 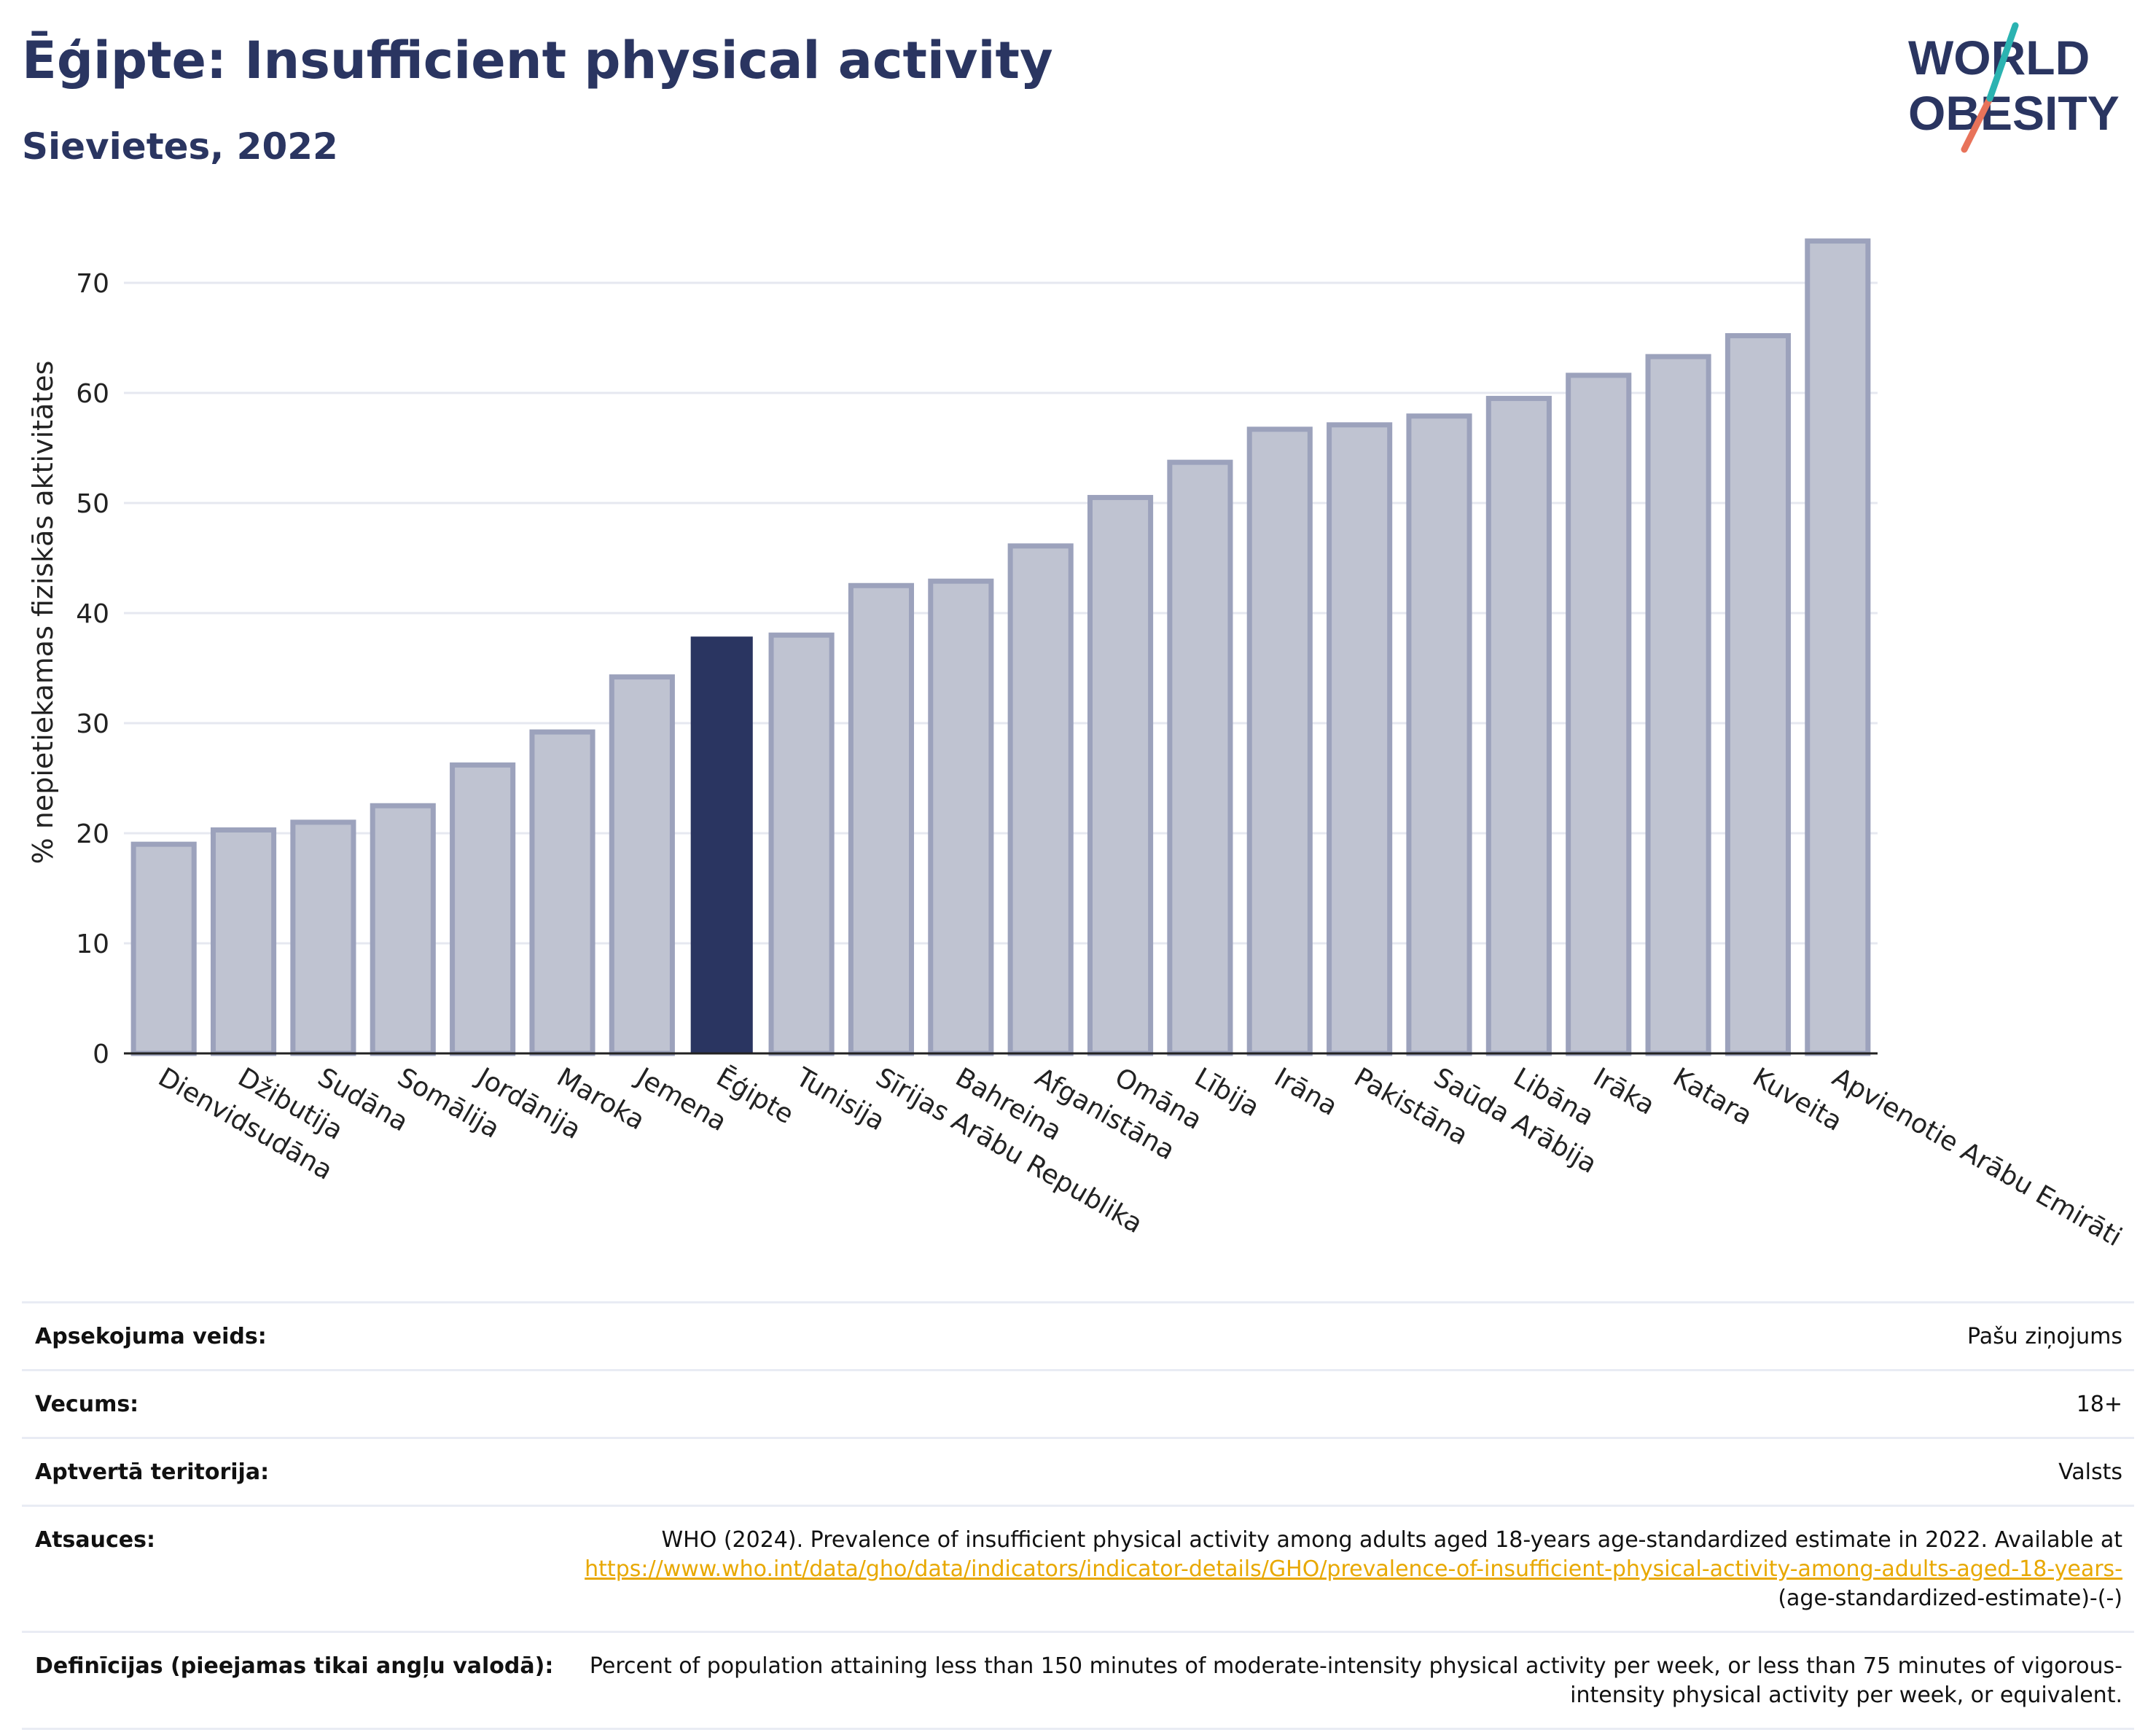 I want to click on x-tick-label: Jemena, so click(x=681, y=1099).